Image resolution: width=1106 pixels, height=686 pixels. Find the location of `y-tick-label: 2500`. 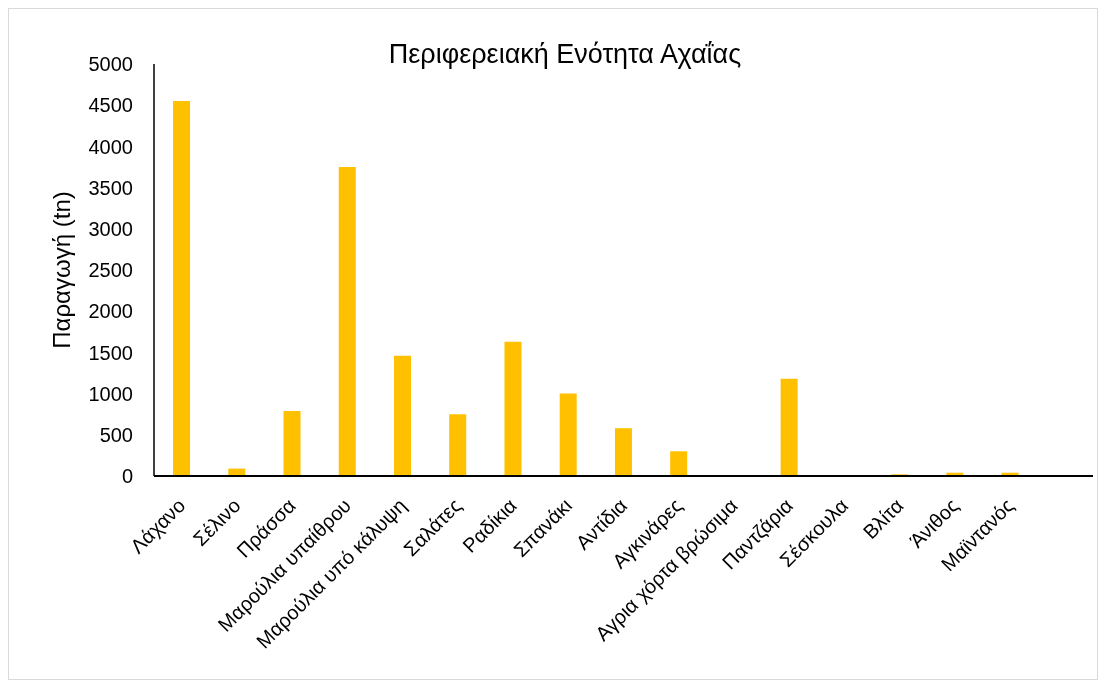

y-tick-label: 2500 is located at coordinates (110, 270).